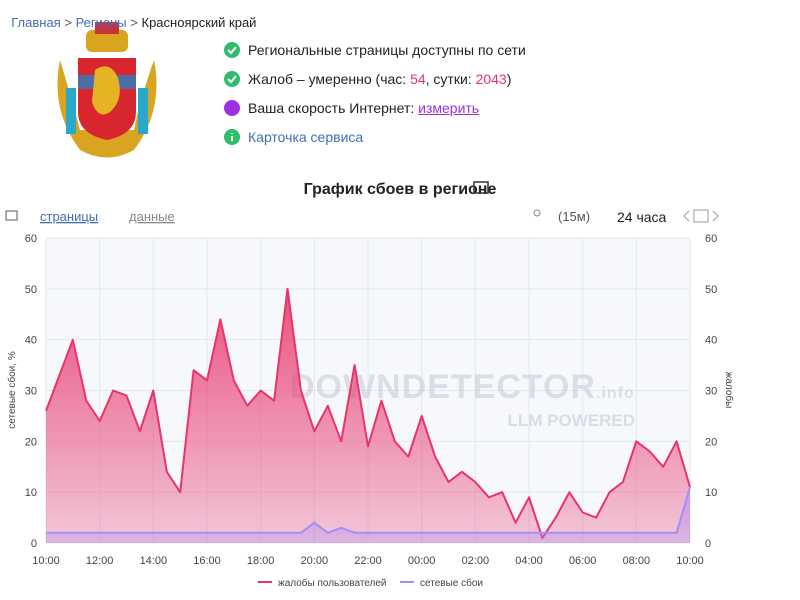 The image size is (800, 600). I want to click on y-tick-label: 20, so click(31, 442).